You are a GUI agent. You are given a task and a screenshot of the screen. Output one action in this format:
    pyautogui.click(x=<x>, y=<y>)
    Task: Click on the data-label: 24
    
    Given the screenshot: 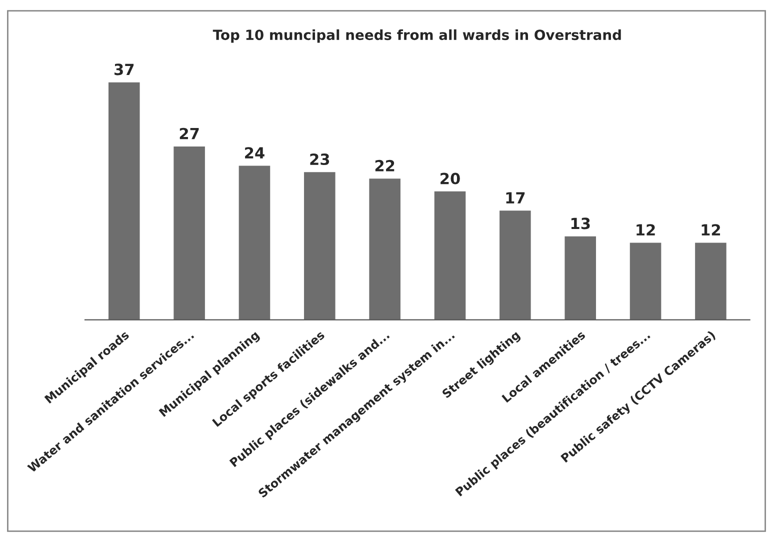 What is the action you would take?
    pyautogui.click(x=254, y=152)
    